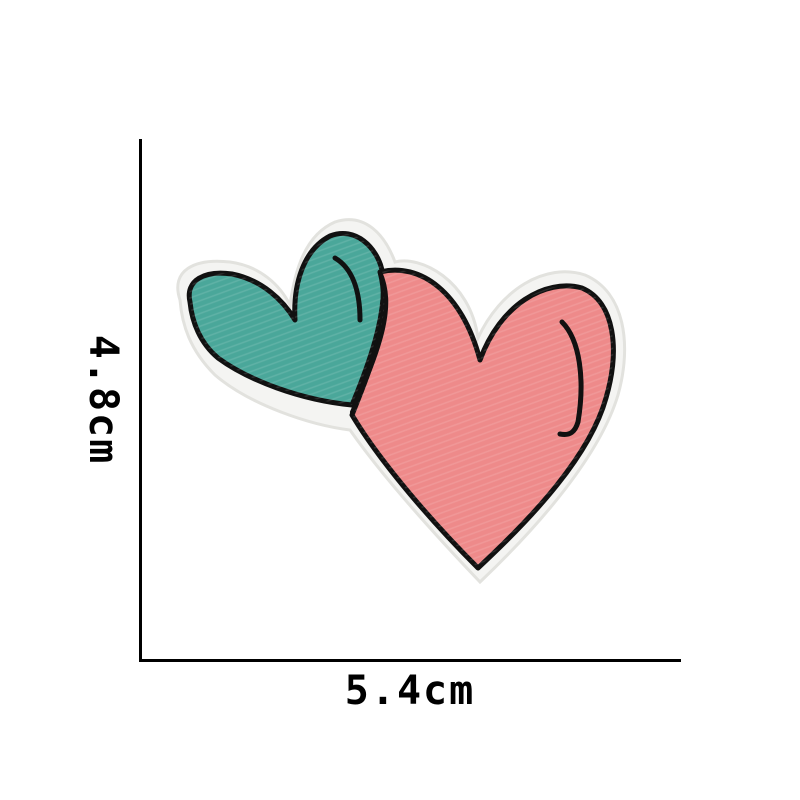  I want to click on teal-heart, so click(286, 319).